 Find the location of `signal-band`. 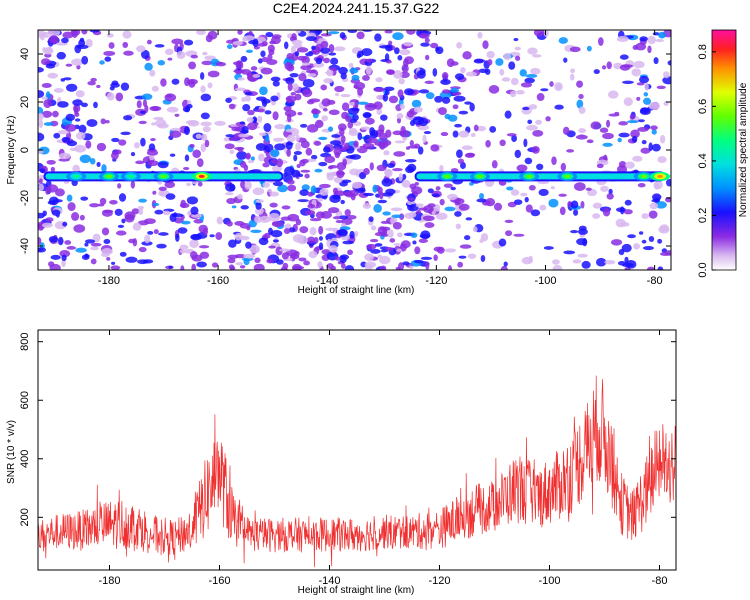

signal-band is located at coordinates (357, 176).